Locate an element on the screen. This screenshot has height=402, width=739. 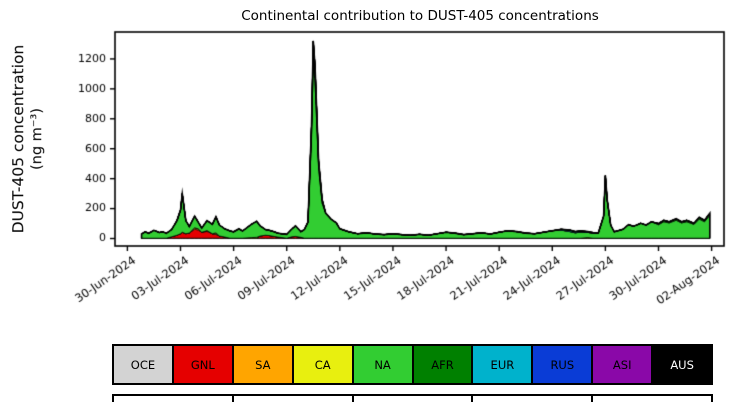
y-axis-label: DUST-405 concentration (ng m⁻³) is located at coordinates (28, 139).